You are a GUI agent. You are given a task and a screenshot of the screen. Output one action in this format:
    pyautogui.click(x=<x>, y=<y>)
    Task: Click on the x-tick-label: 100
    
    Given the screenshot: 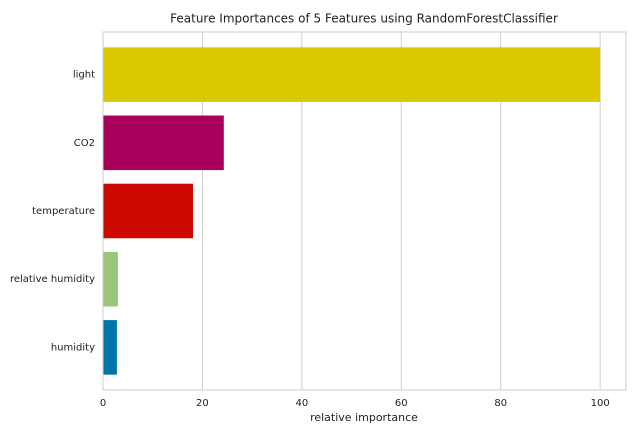 What is the action you would take?
    pyautogui.click(x=600, y=403)
    